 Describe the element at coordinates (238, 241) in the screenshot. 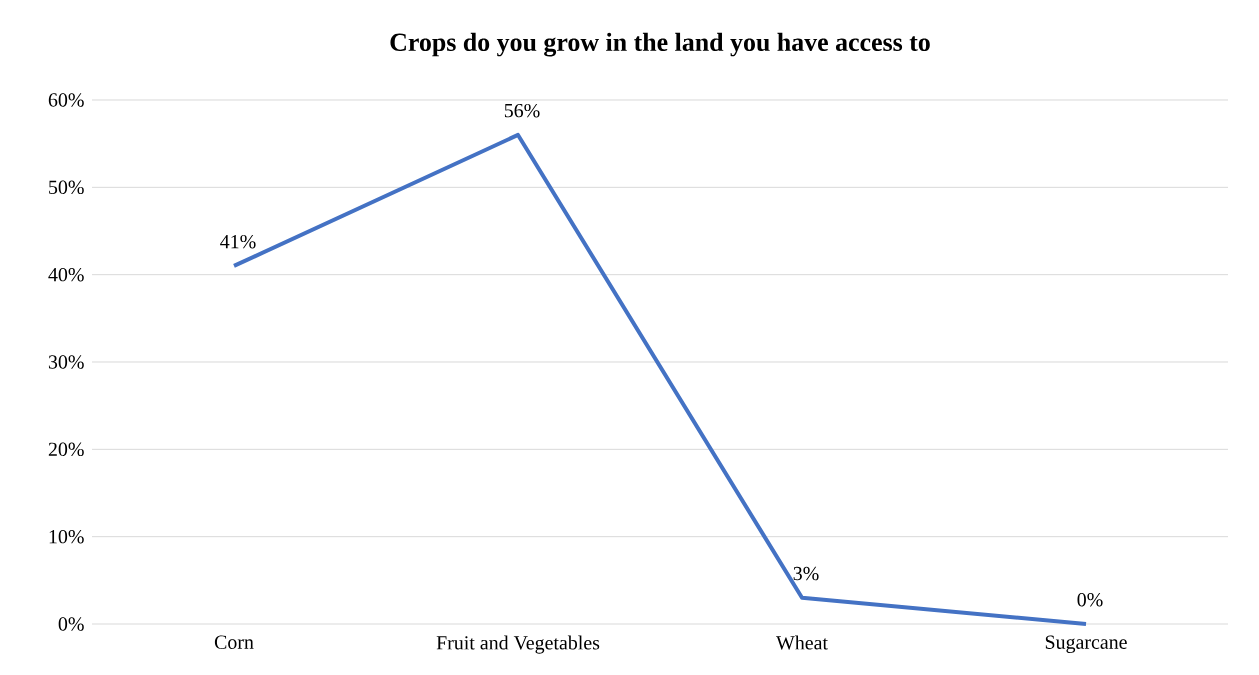

I see `data-label: 41%` at that location.